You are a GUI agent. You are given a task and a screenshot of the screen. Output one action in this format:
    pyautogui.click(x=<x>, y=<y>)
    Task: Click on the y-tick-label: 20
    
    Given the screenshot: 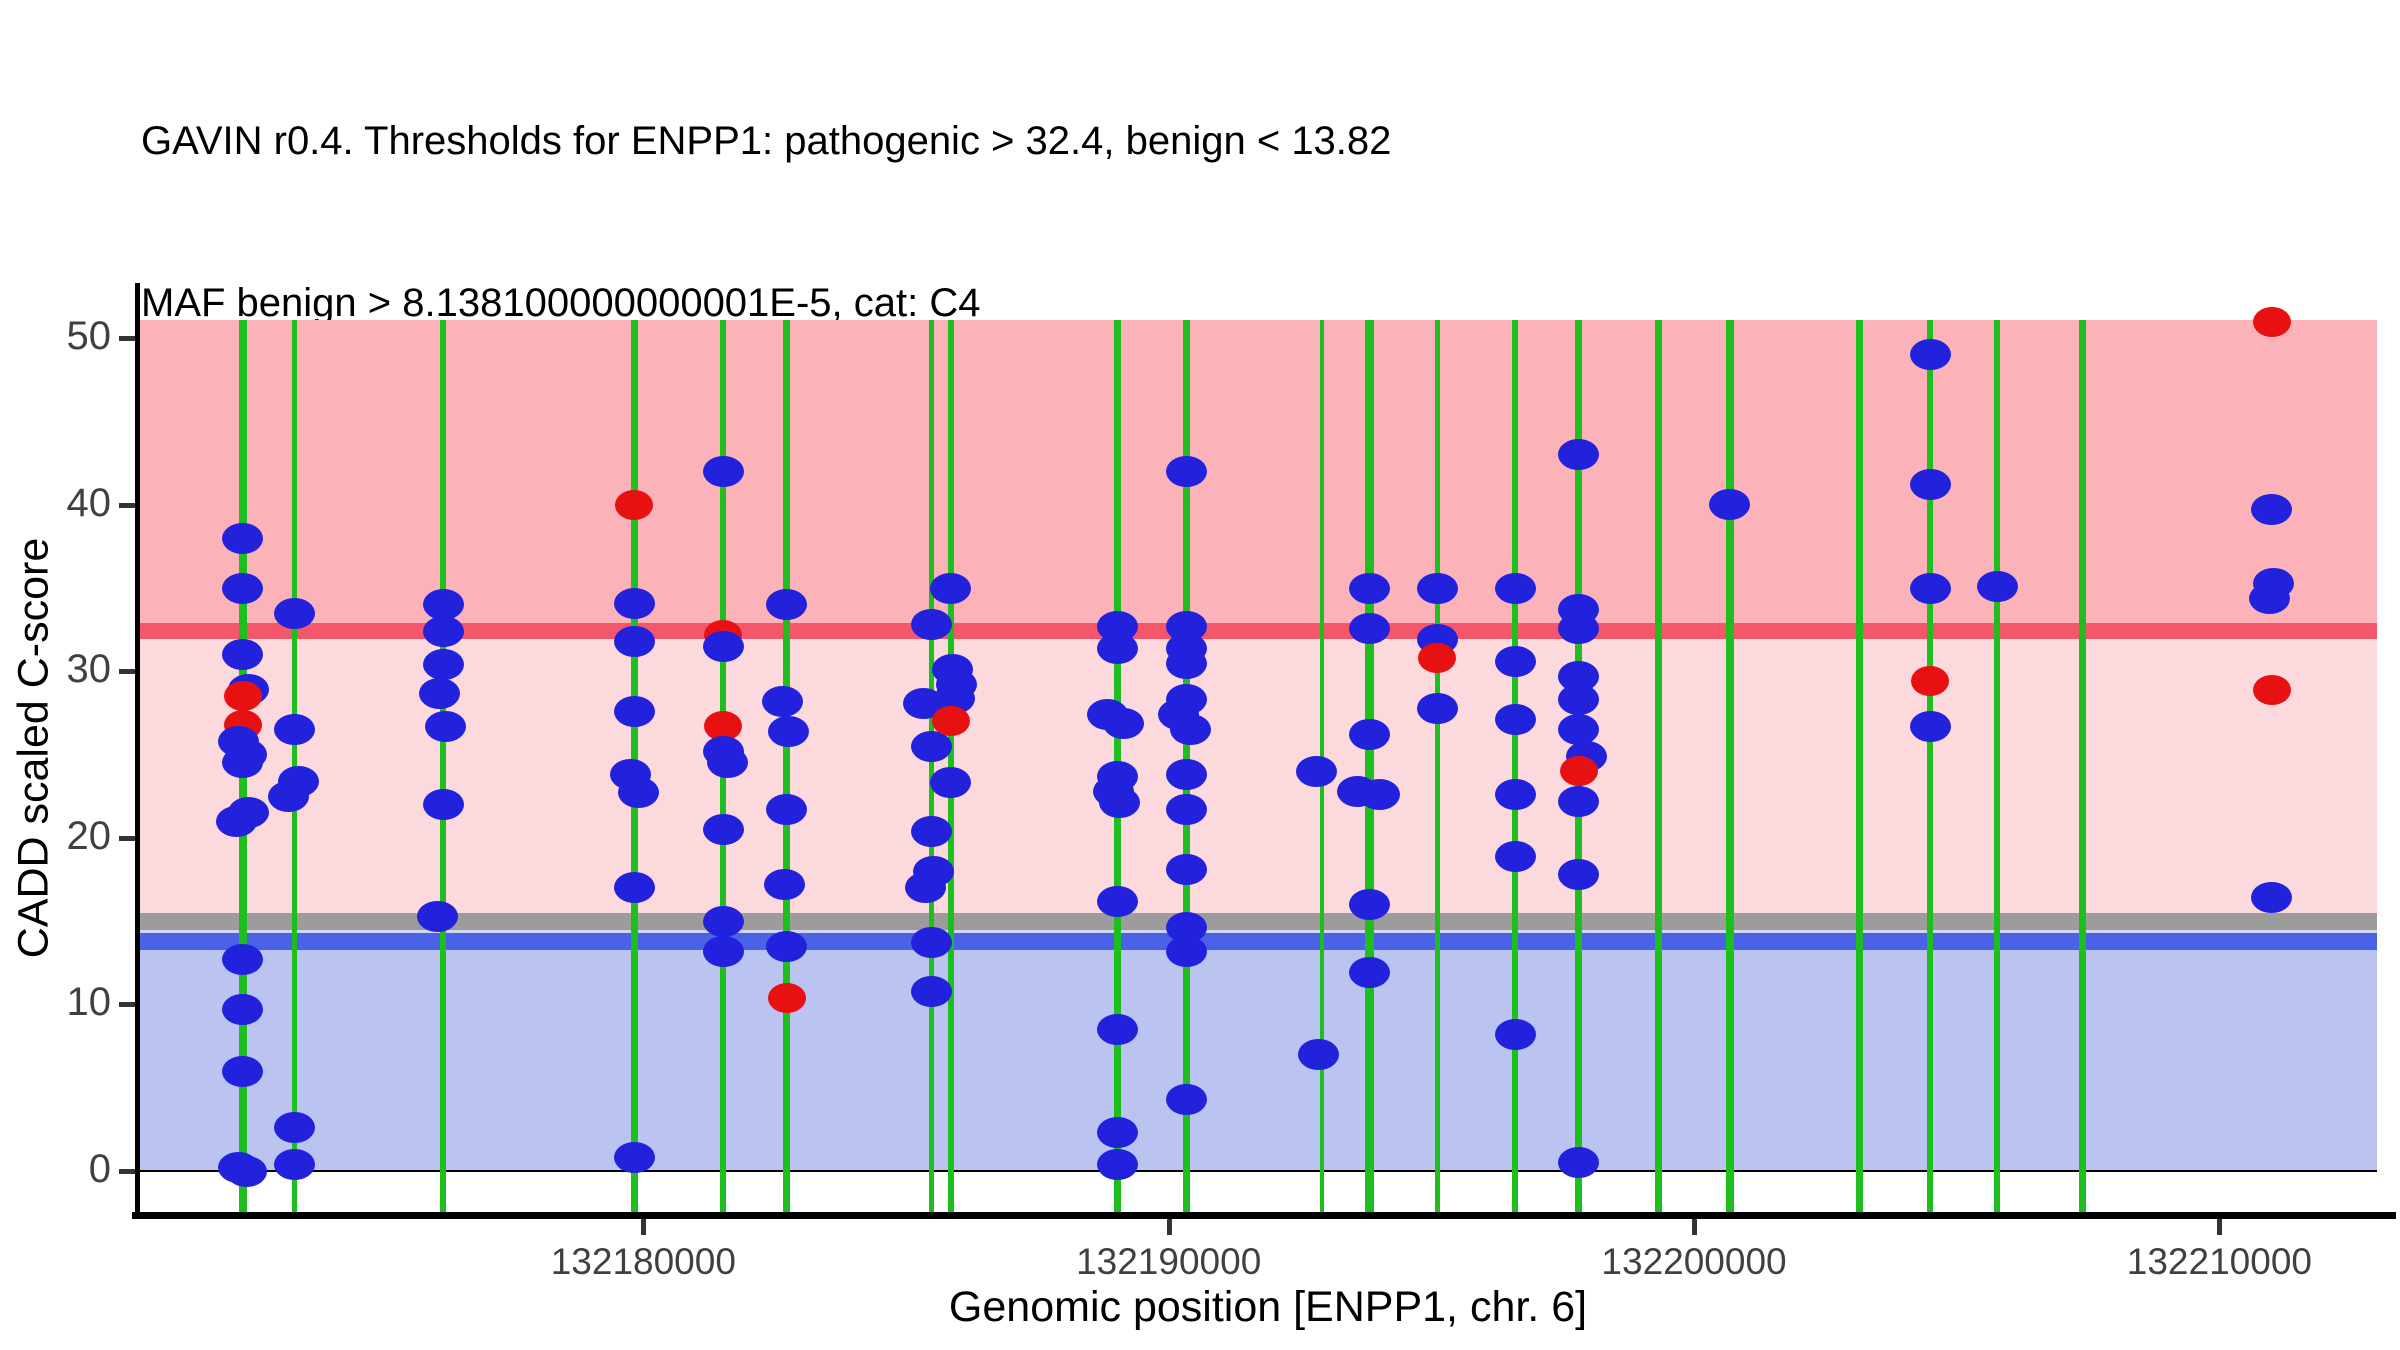 What is the action you would take?
    pyautogui.click(x=89, y=835)
    